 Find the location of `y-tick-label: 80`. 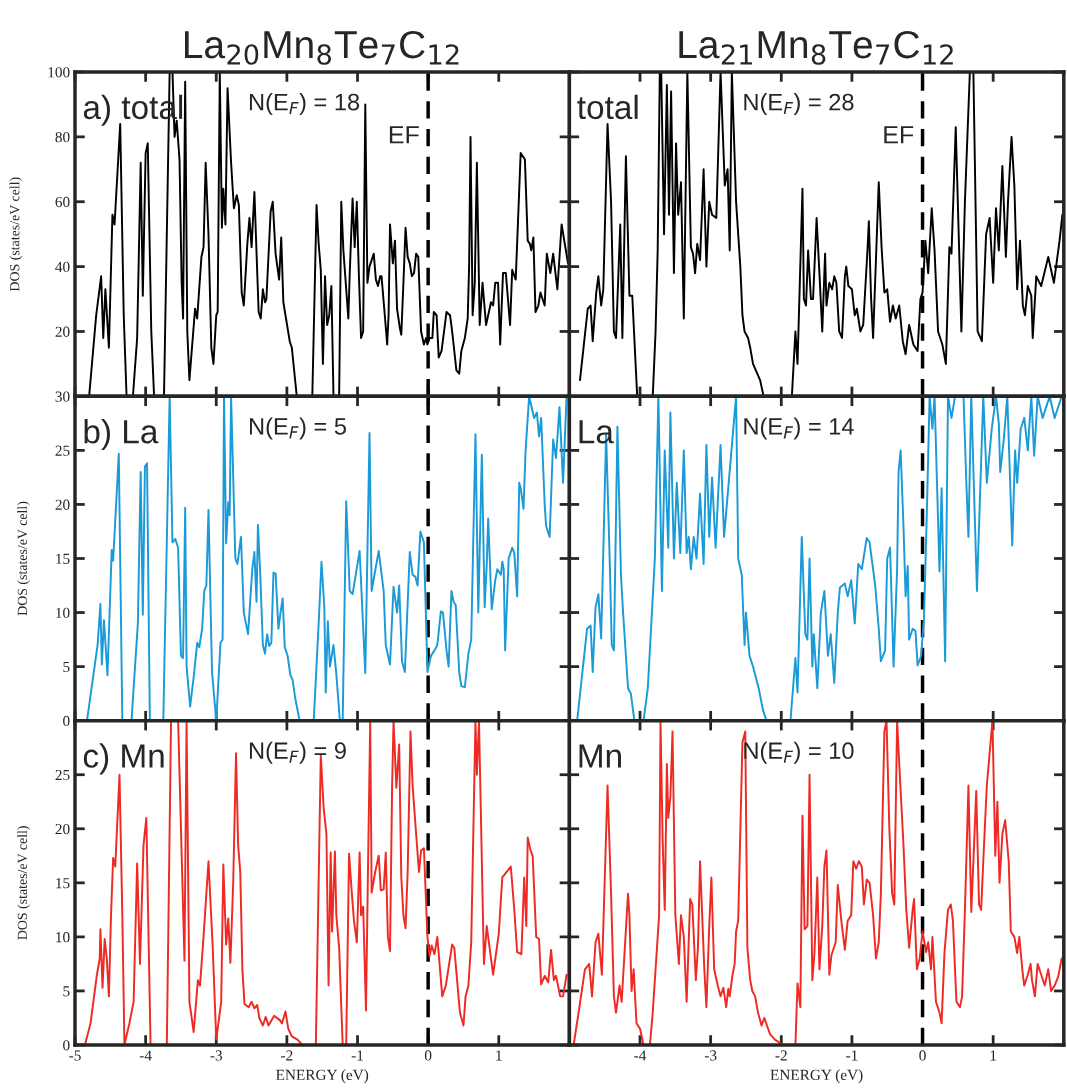

y-tick-label: 80 is located at coordinates (62, 137).